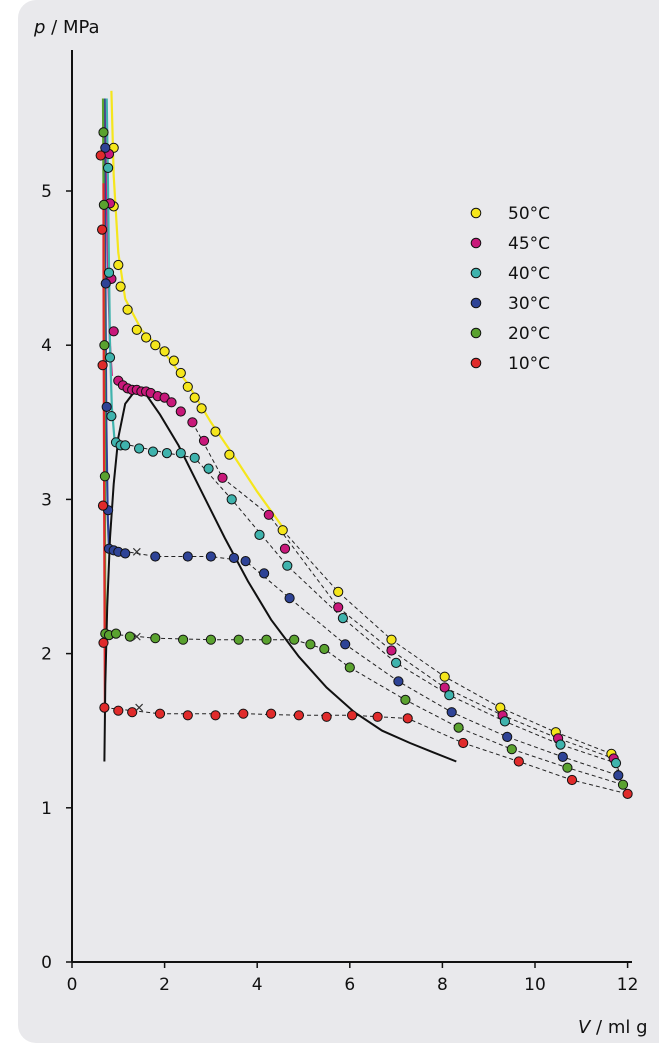 This screenshot has height=1043, width=659. Describe the element at coordinates (628, 985) in the screenshot. I see `x-tick-label: 12` at that location.